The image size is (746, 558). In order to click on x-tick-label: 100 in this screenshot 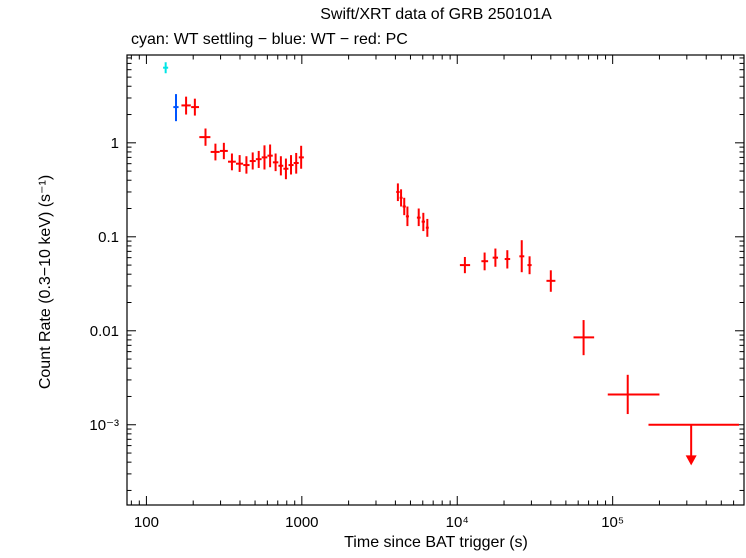, I will do `click(146, 522)`.